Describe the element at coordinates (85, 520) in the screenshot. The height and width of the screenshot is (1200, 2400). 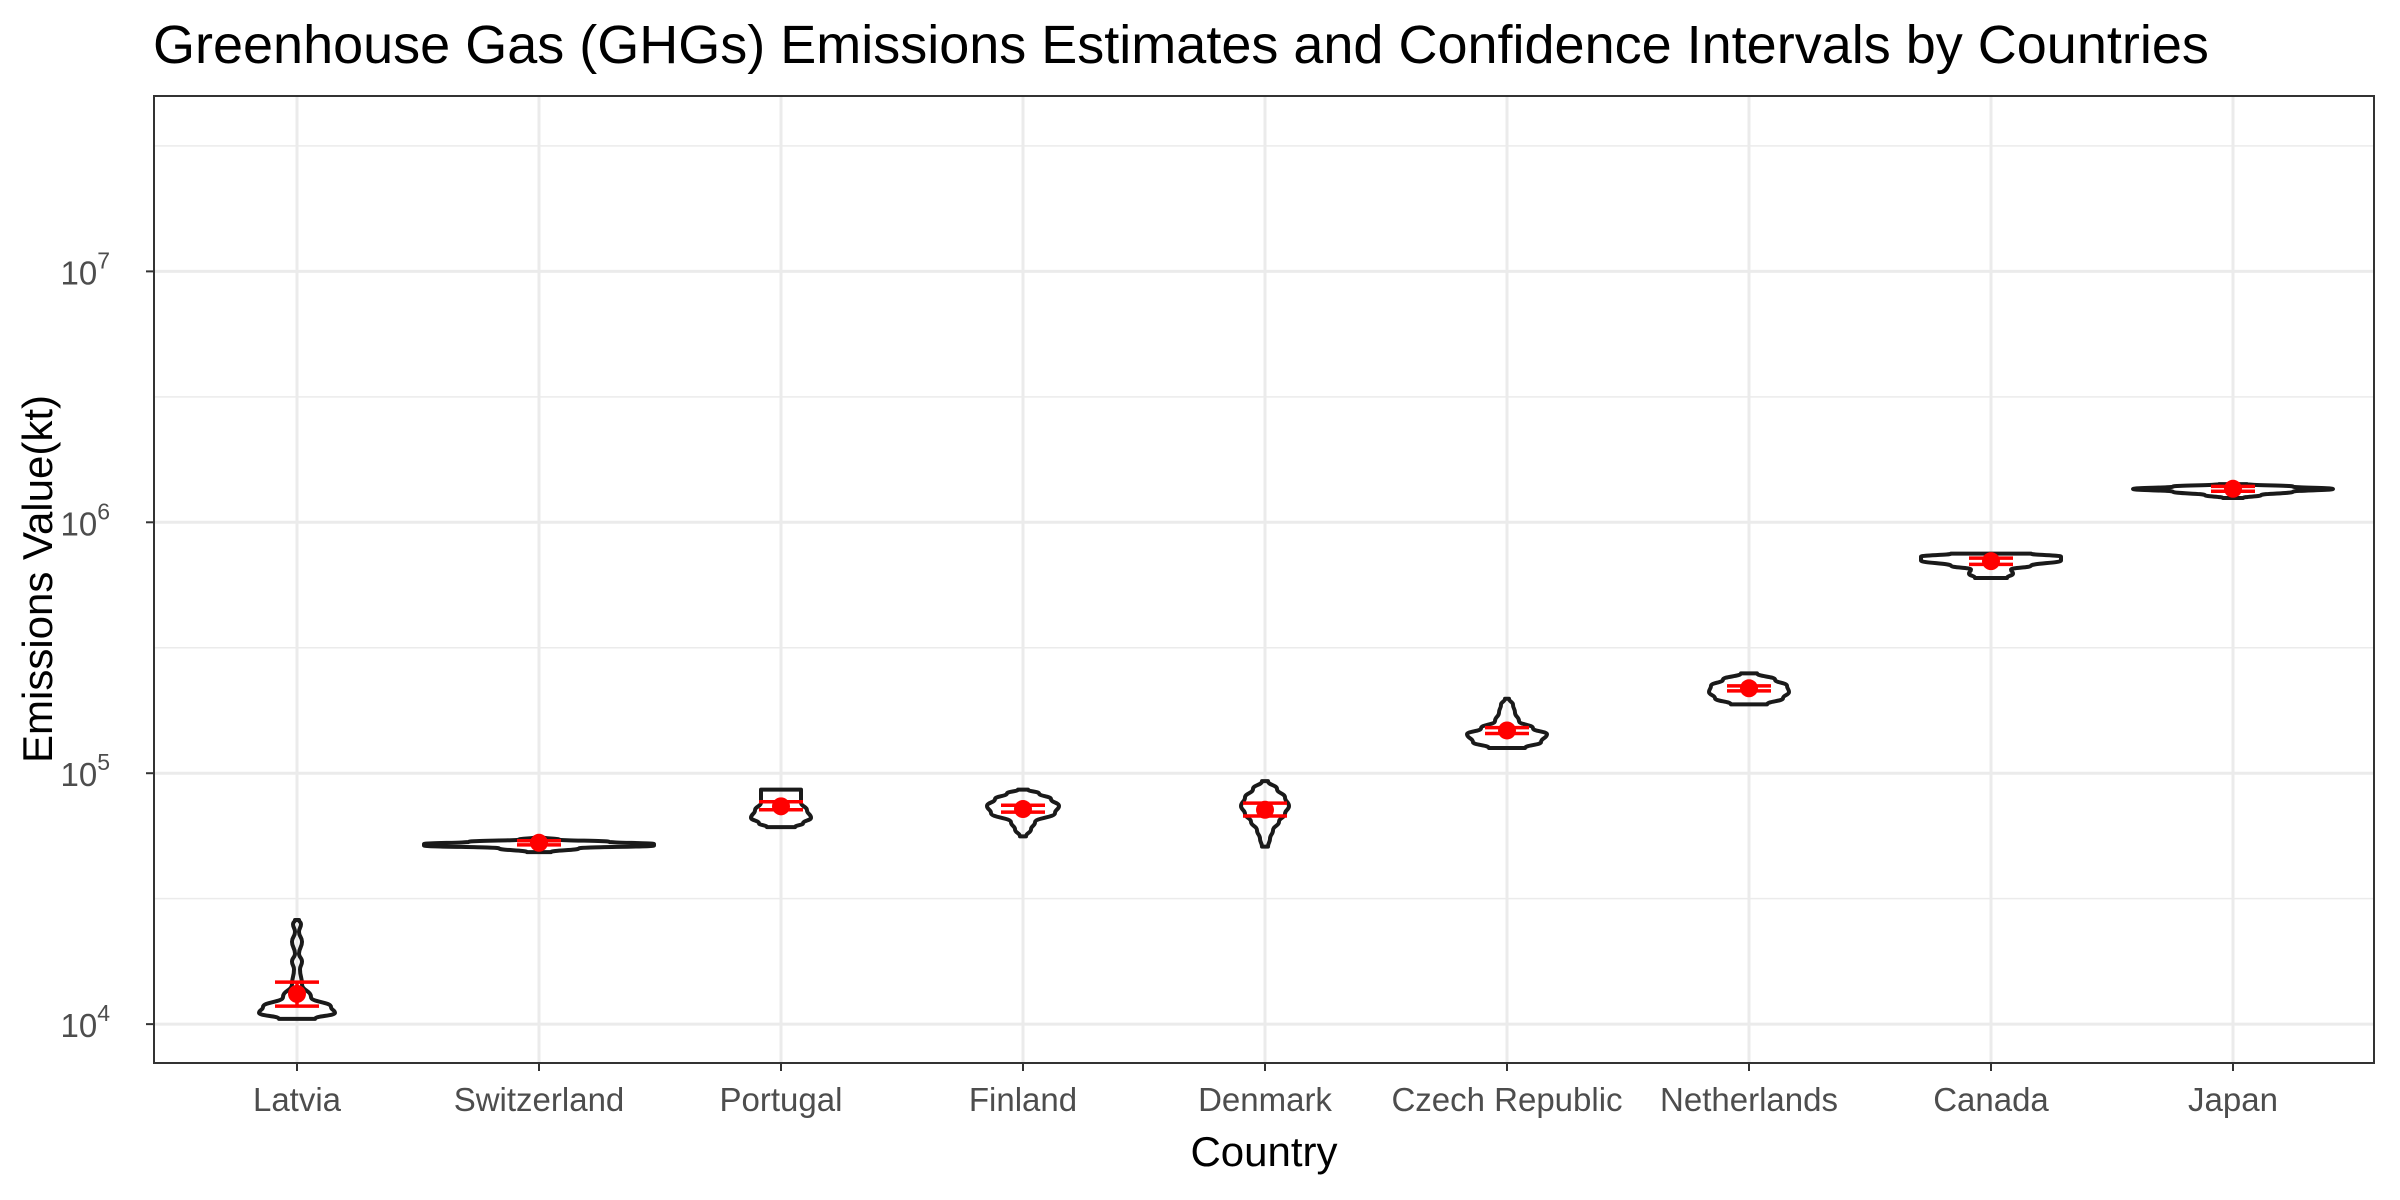
I see `y-tick-label: 10⁶` at that location.